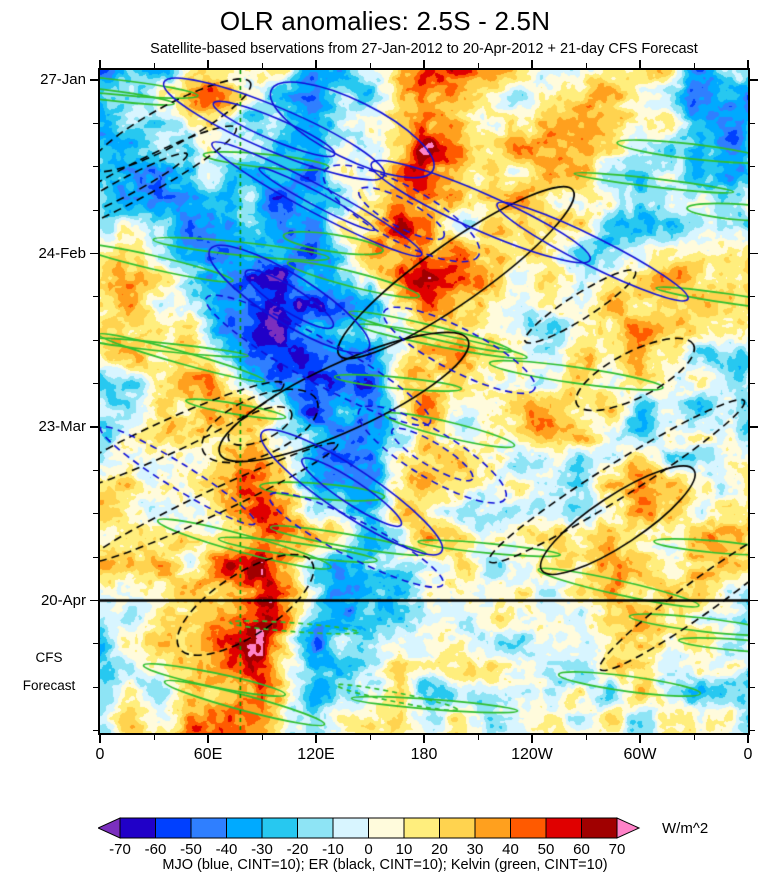  I want to click on colorbar-tick-label: -60, so click(156, 849).